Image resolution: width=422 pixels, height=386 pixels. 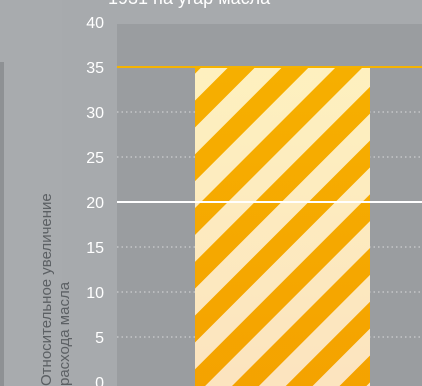 What do you see at coordinates (99, 338) in the screenshot?
I see `y-tick-label: 5` at bounding box center [99, 338].